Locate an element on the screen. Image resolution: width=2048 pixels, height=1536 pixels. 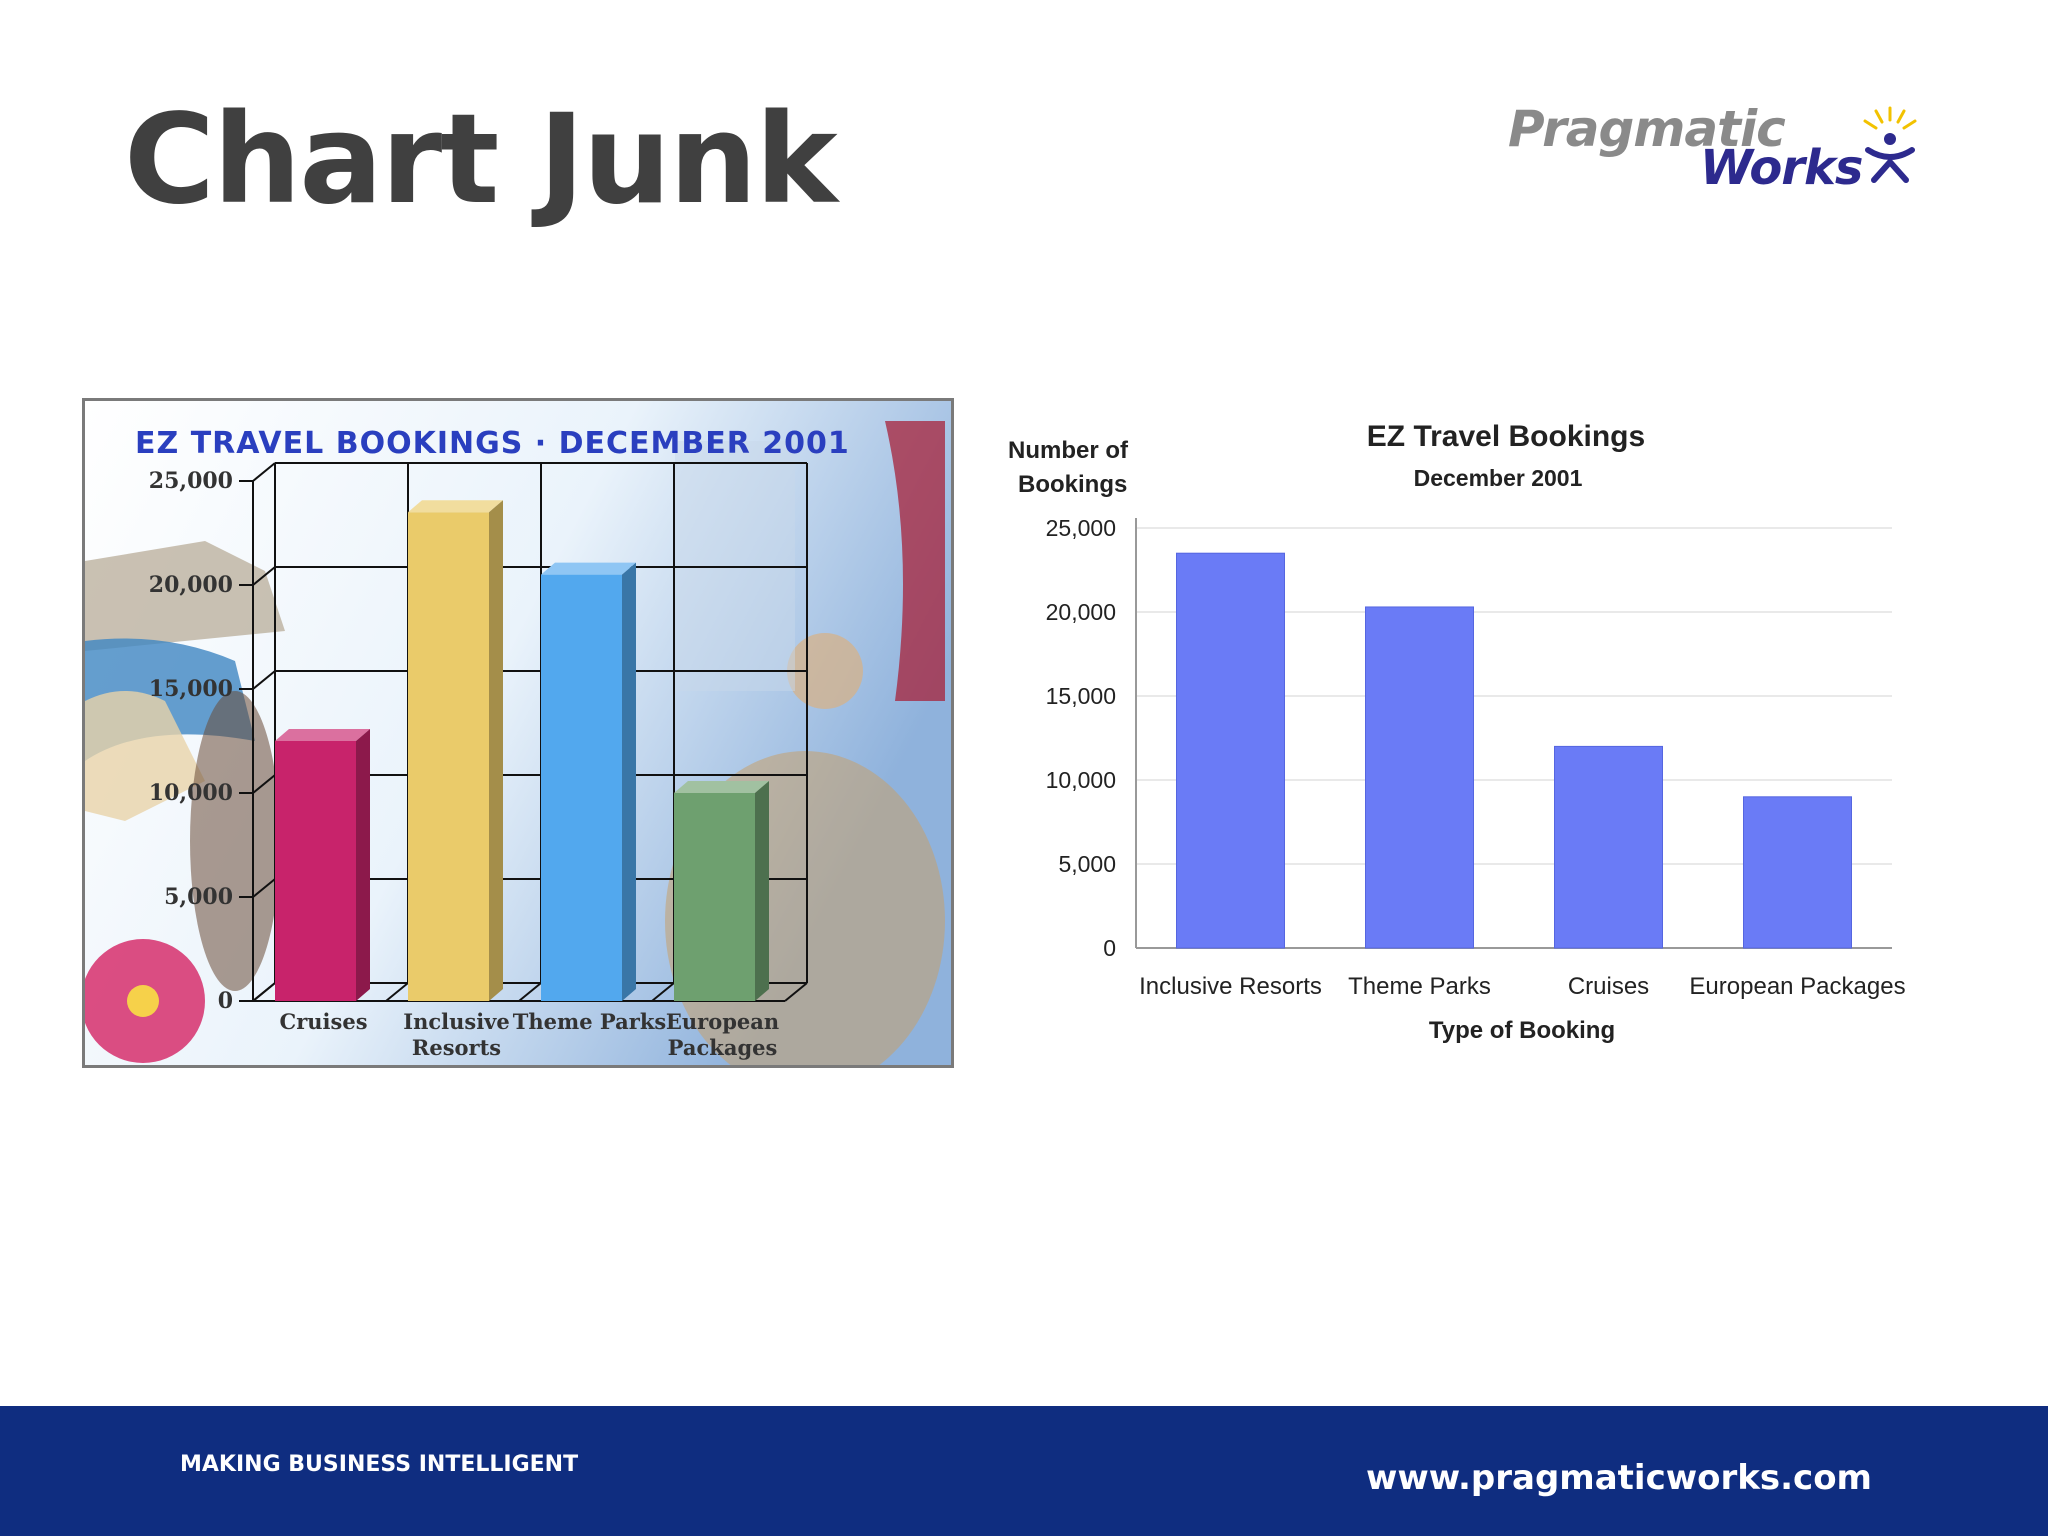
footer-tagline: MAKING BUSINESS INTELLIGENT is located at coordinates (379, 1464).